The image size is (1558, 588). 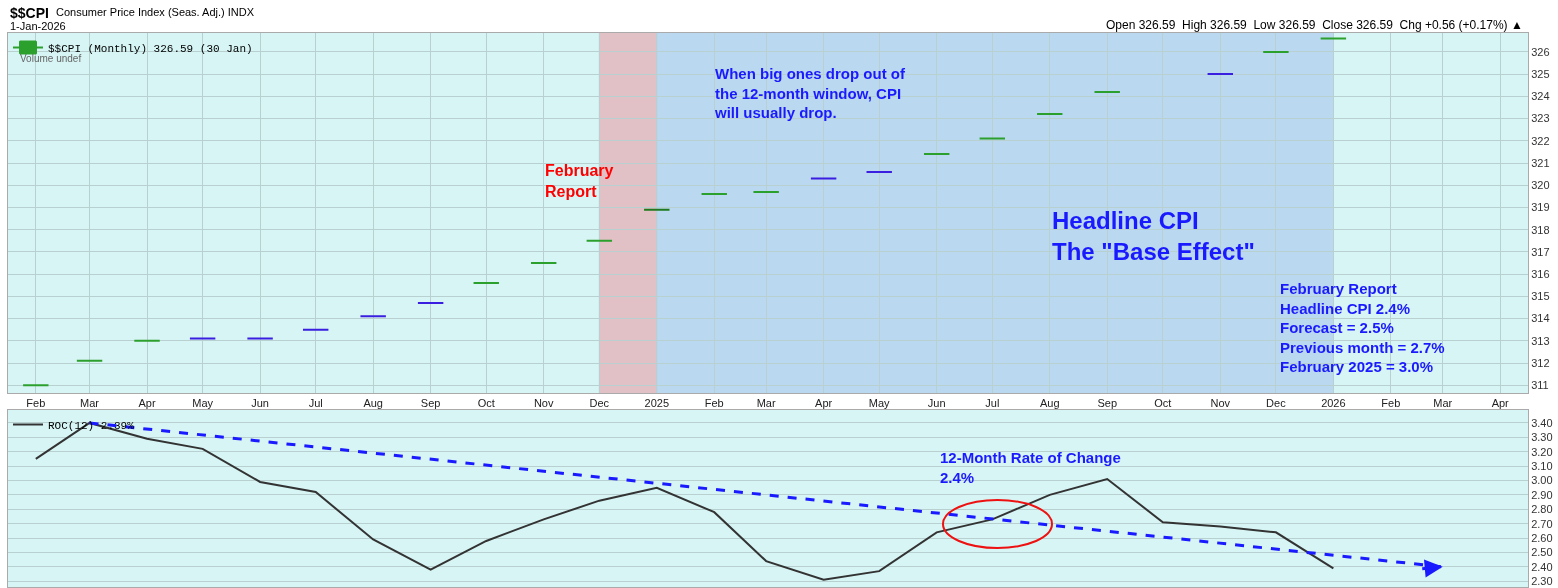 What do you see at coordinates (1540, 96) in the screenshot?
I see `y-tick-label: 324` at bounding box center [1540, 96].